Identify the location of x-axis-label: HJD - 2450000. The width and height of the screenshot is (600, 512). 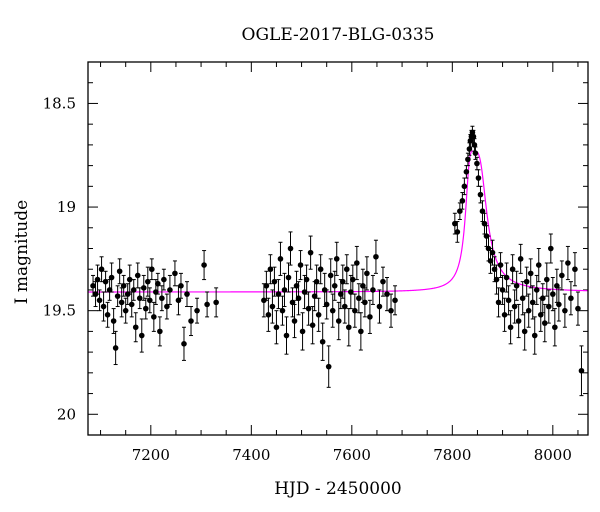
(338, 489).